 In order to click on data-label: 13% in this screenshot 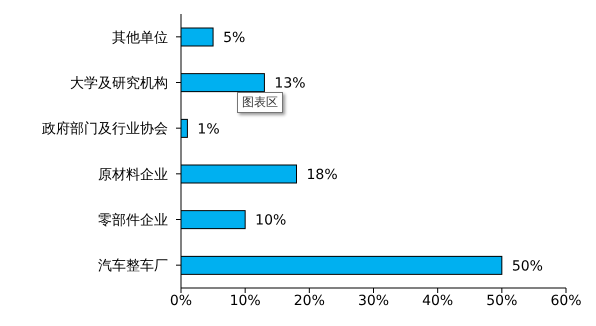, I will do `click(290, 84)`.